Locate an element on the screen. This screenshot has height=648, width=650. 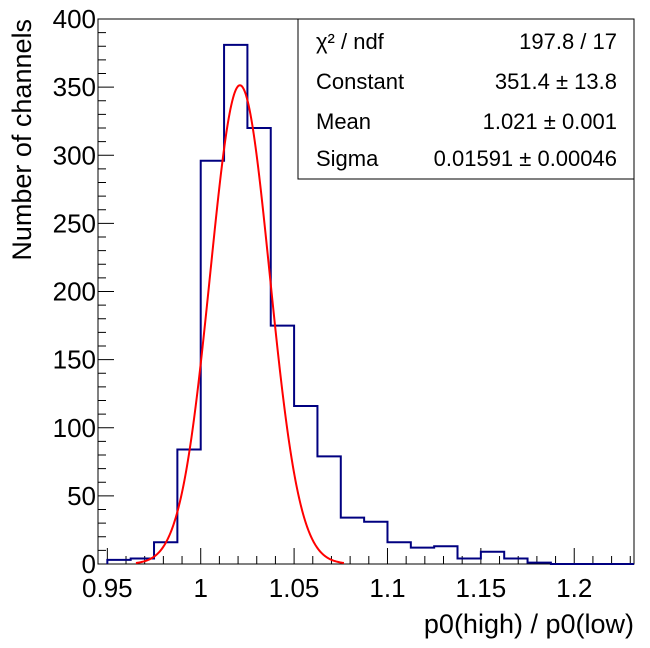
stats-label-mean: Mean is located at coordinates (343, 121).